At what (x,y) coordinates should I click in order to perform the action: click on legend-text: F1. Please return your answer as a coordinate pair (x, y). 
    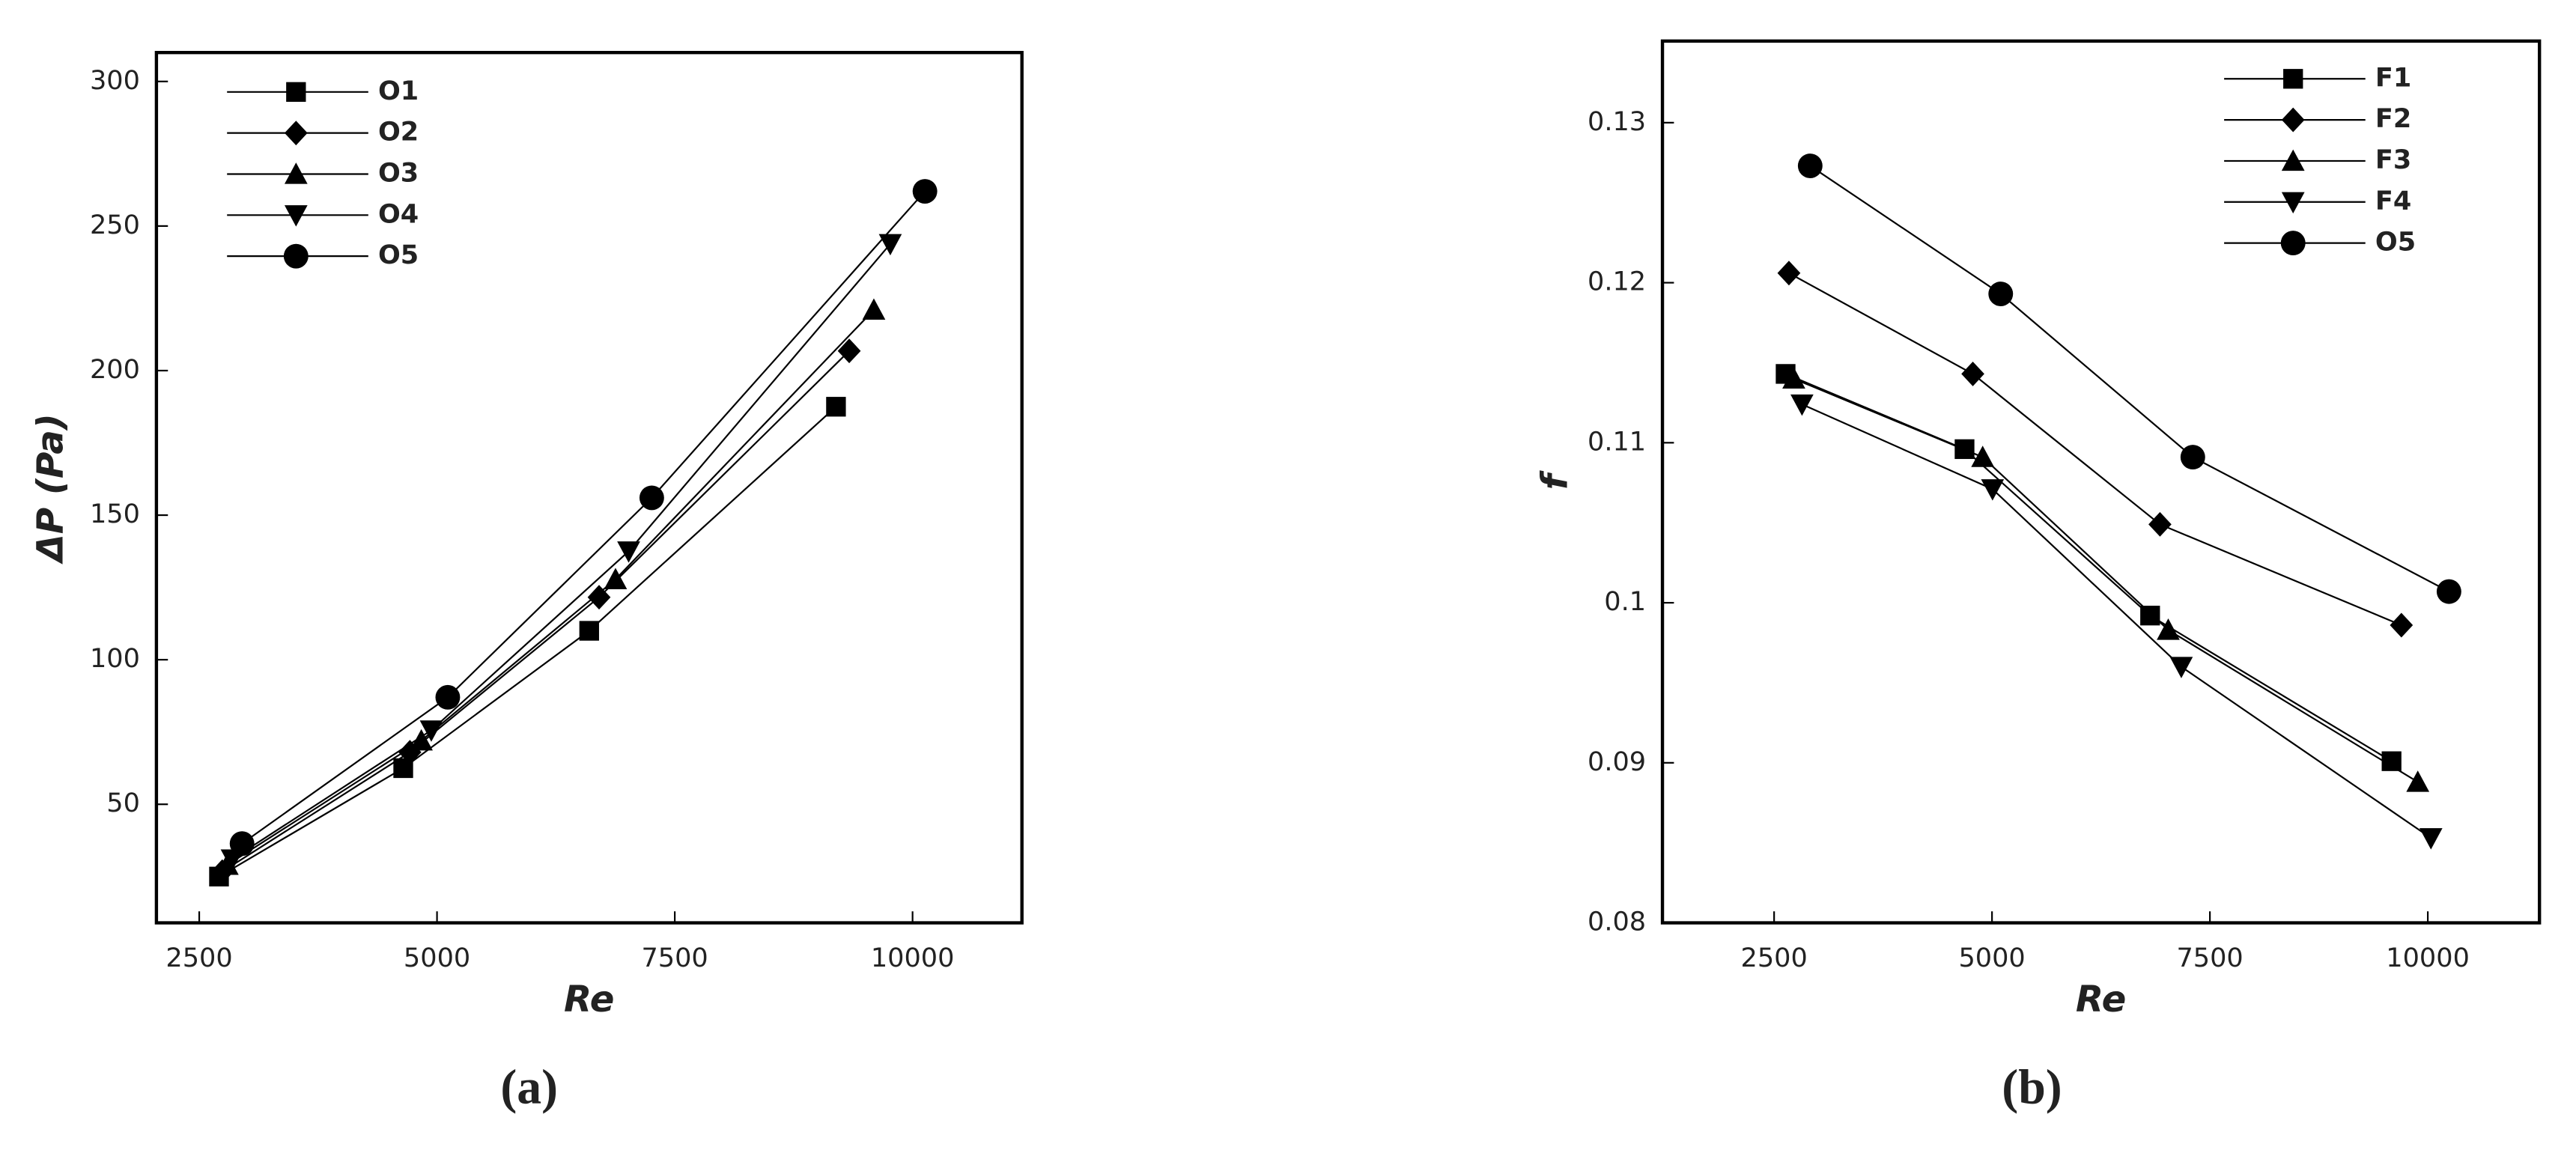
    Looking at the image, I should click on (2393, 77).